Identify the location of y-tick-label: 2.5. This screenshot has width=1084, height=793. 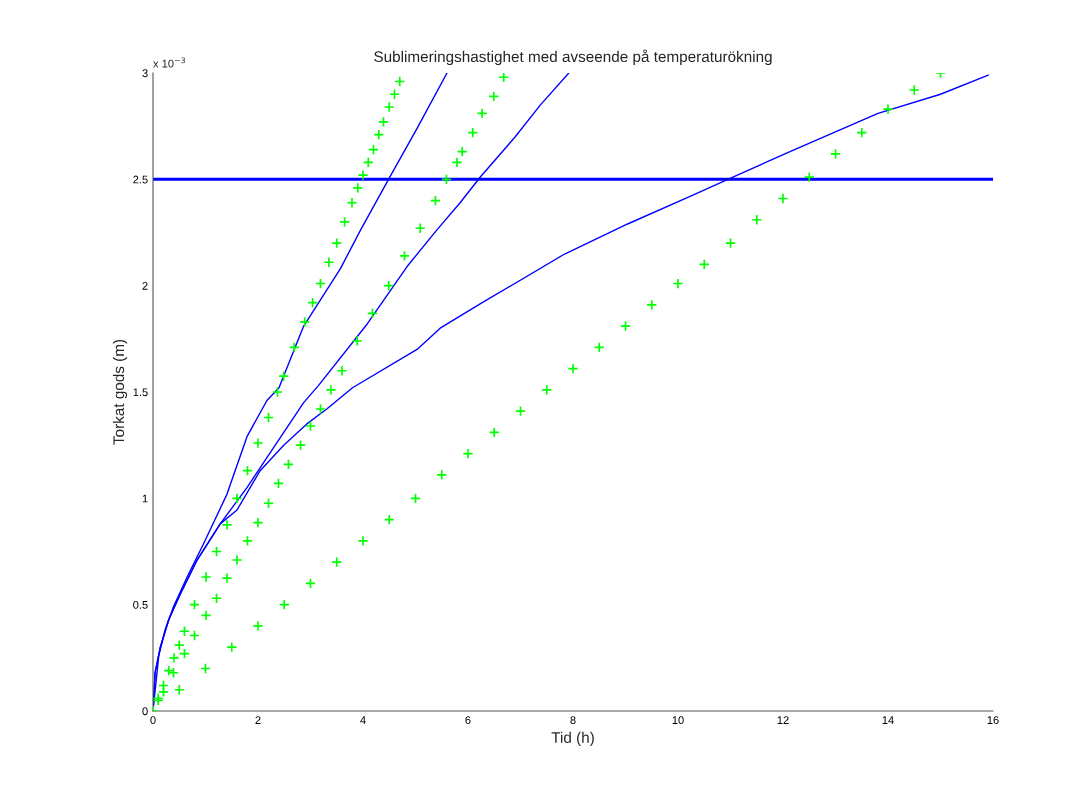
(140, 179).